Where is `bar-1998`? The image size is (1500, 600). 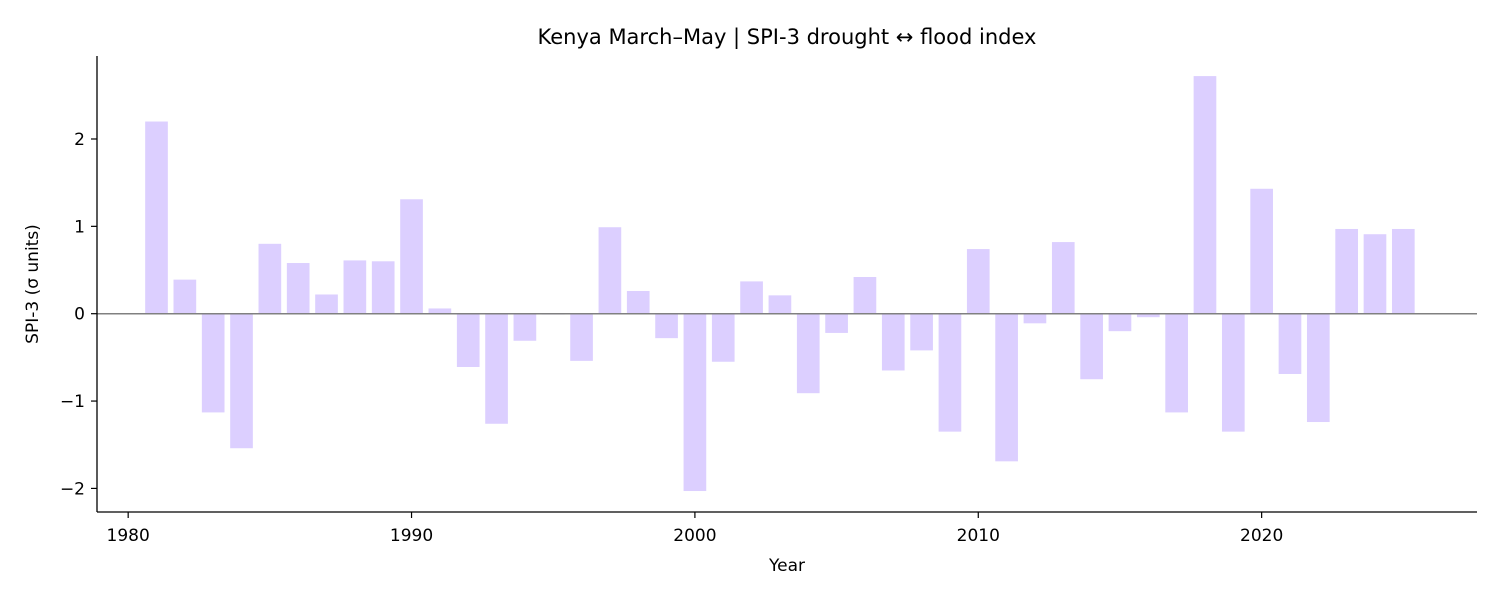
bar-1998 is located at coordinates (638, 302).